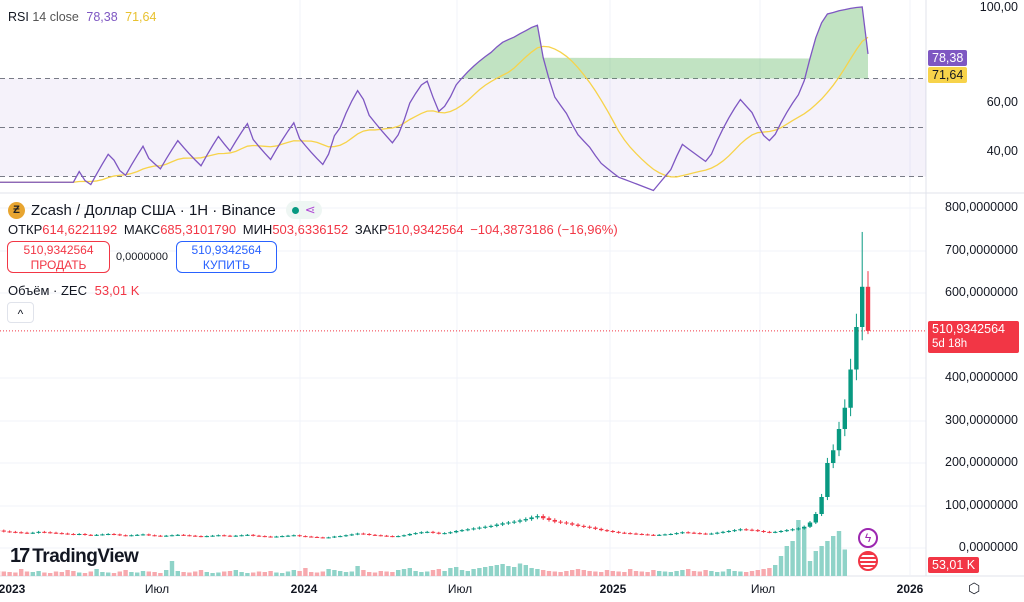 The height and width of the screenshot is (602, 1024). I want to click on volume-legend: Объём · ZEC 53,01 K, so click(73, 290).